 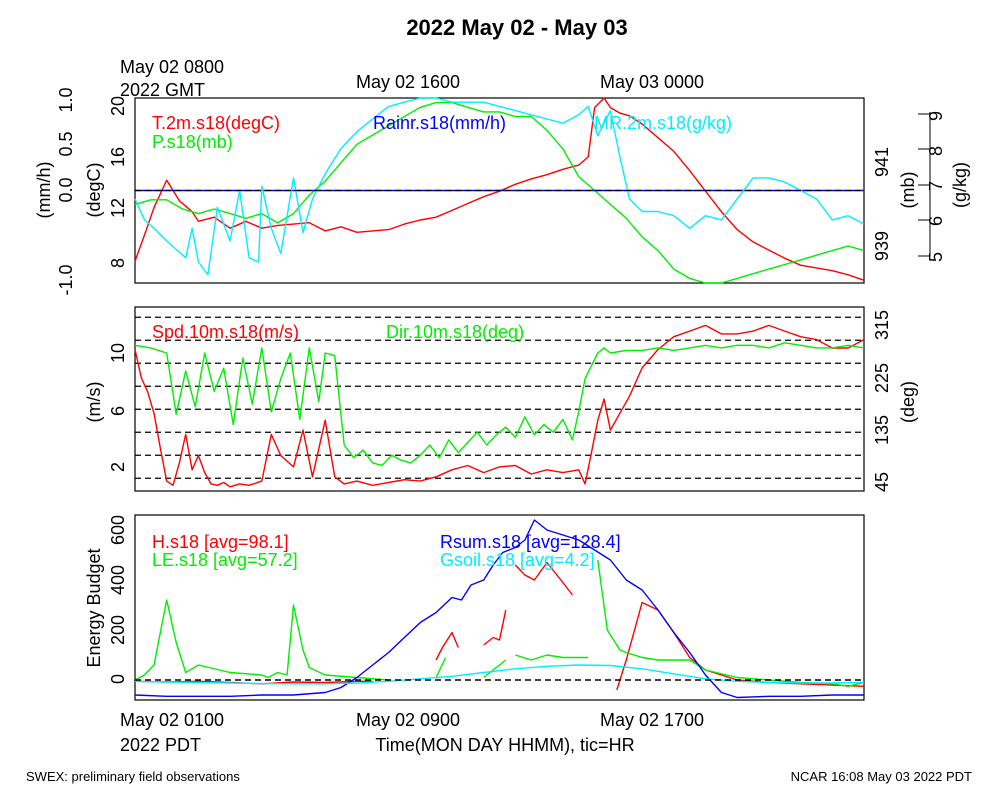 What do you see at coordinates (936, 257) in the screenshot?
I see `p1-gkg-tick-4: 5` at bounding box center [936, 257].